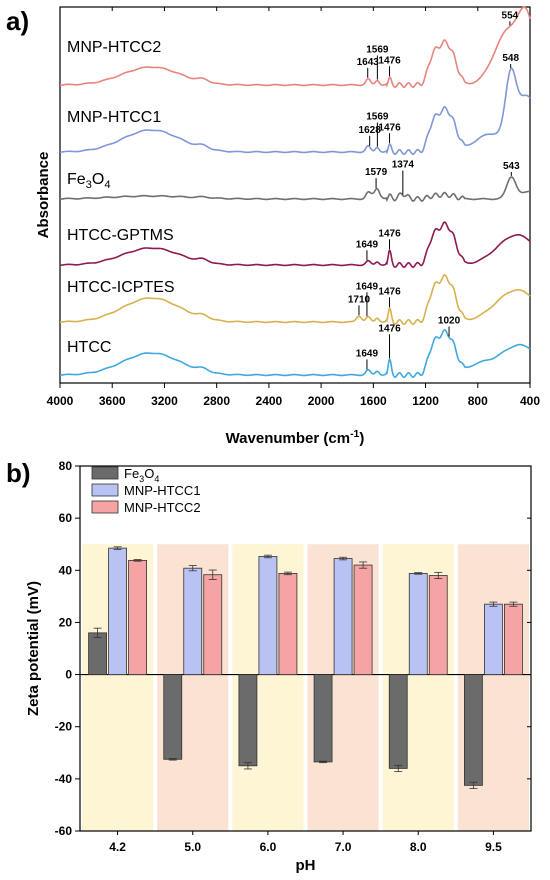 Image resolution: width=550 pixels, height=880 pixels. Describe the element at coordinates (268, 847) in the screenshot. I see `zeta-x-tick-label: 6.0` at that location.